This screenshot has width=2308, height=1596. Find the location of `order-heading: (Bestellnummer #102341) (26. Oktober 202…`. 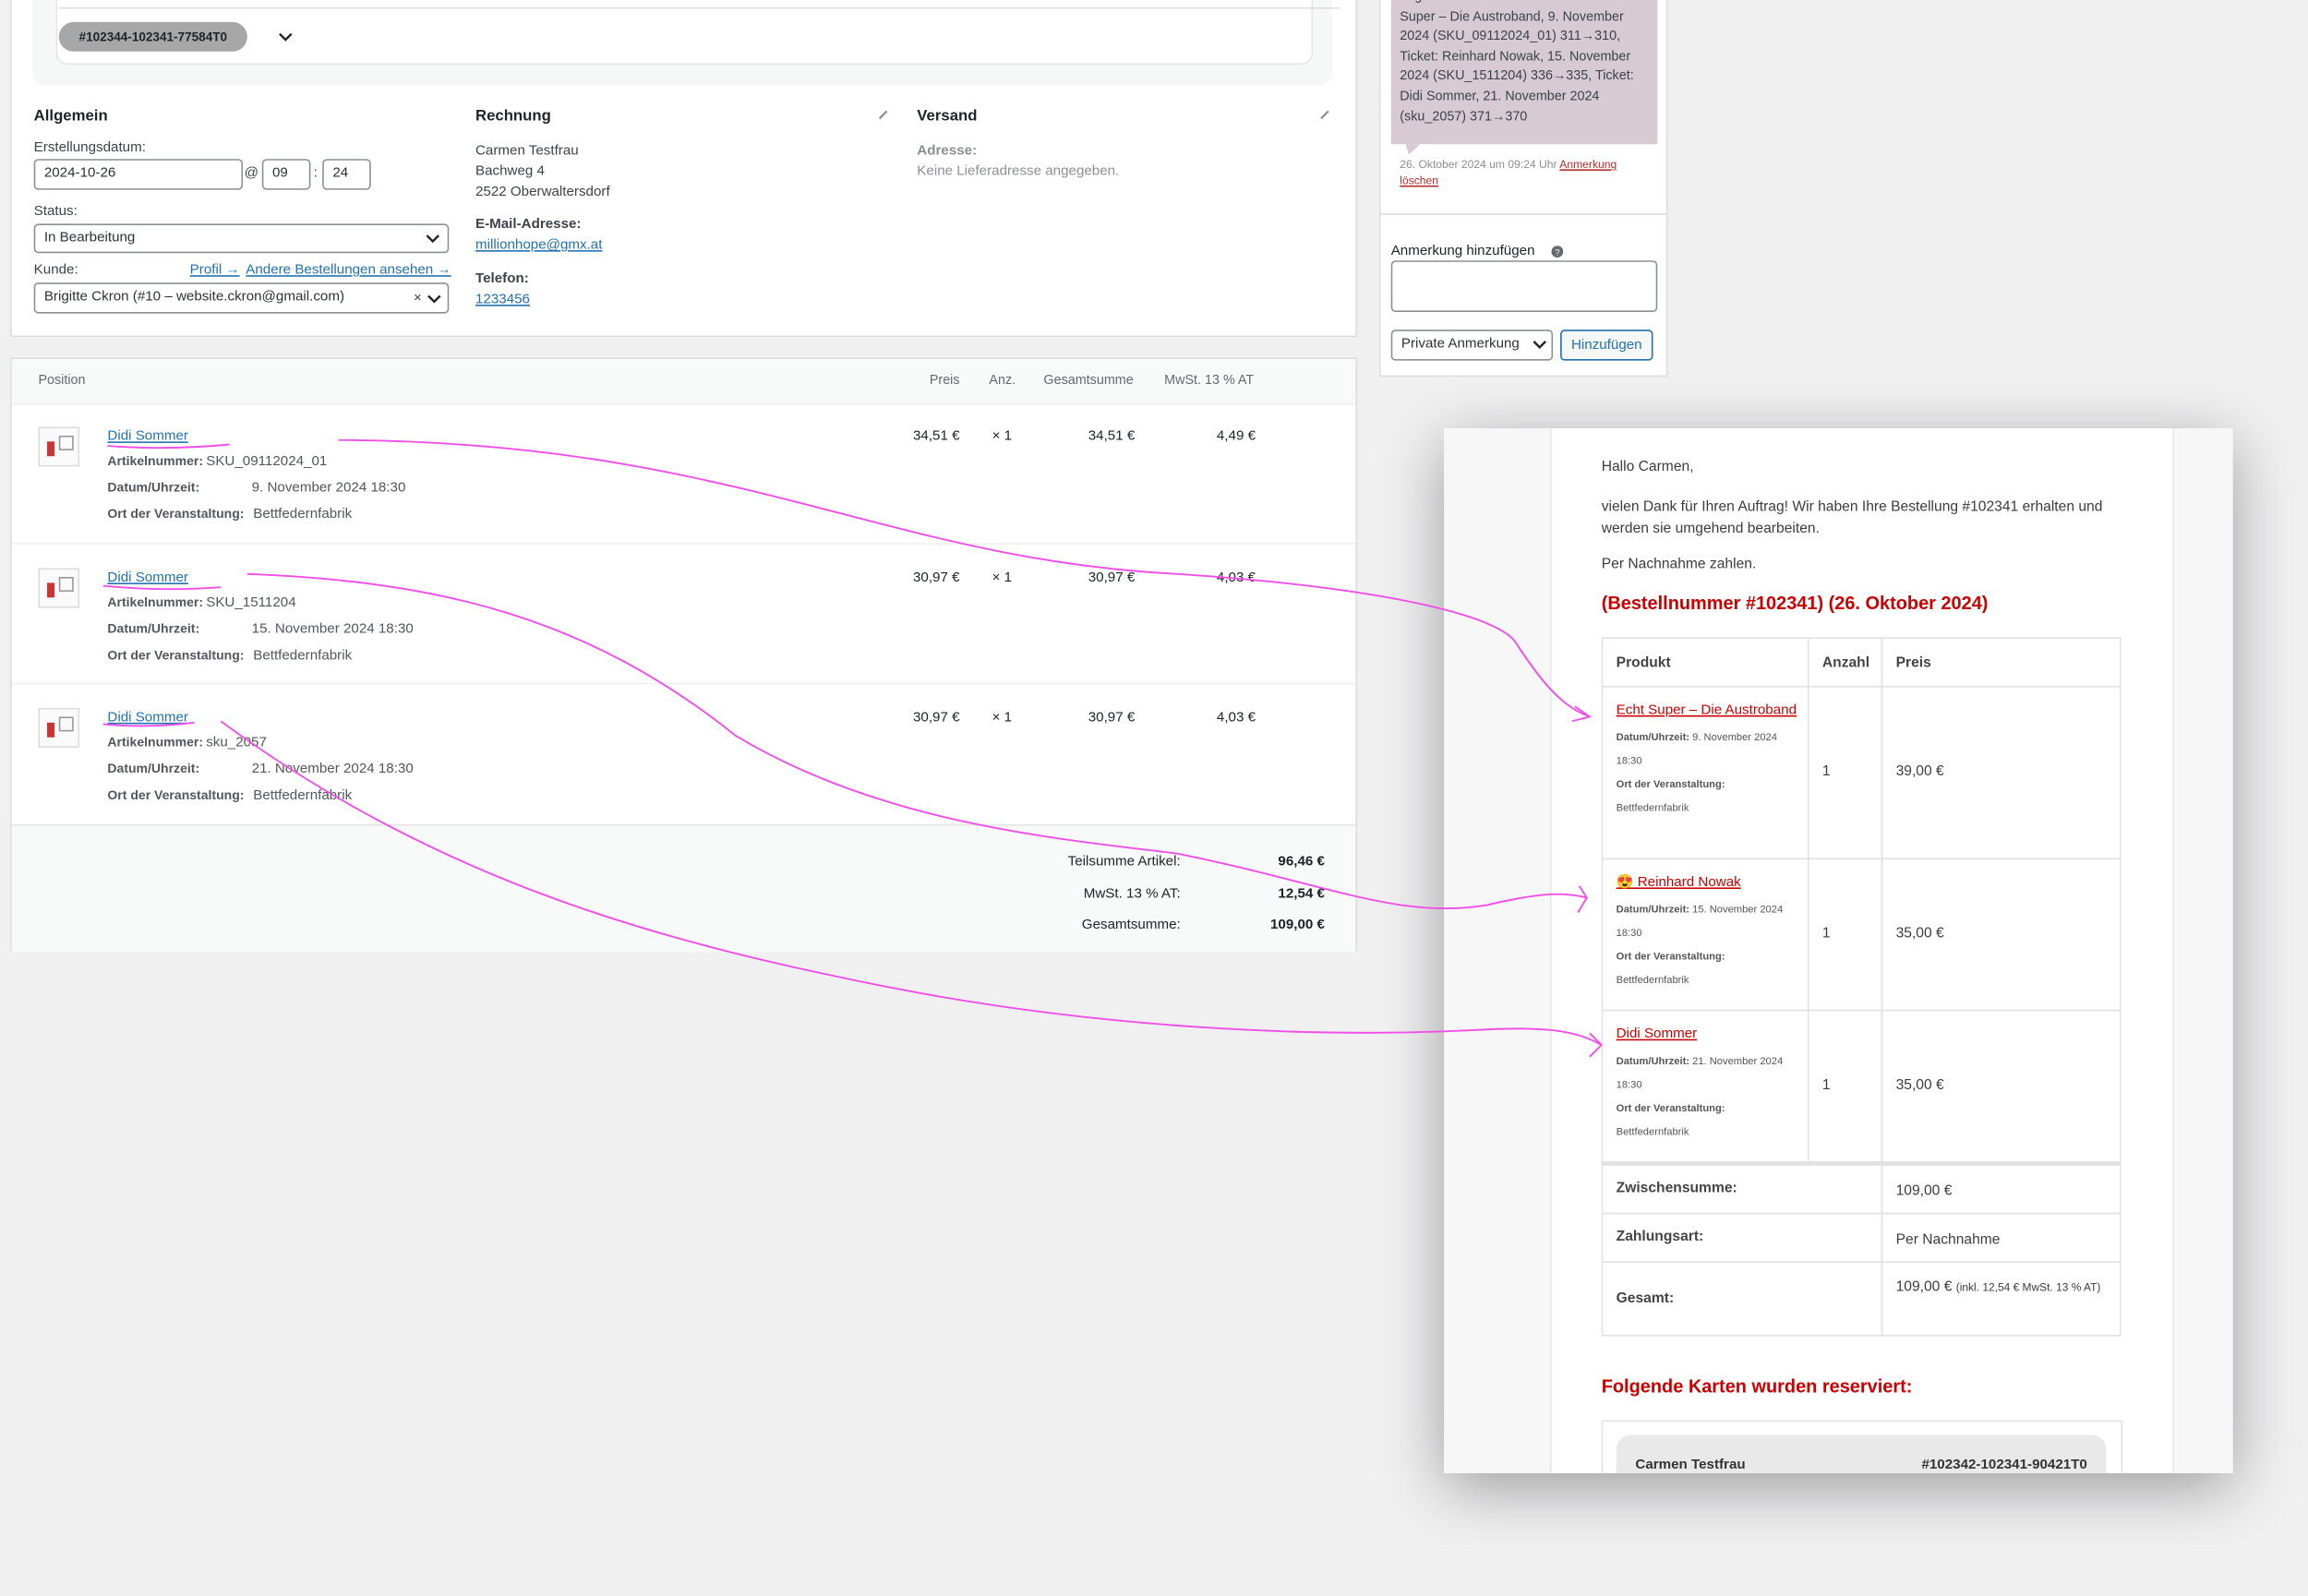

order-heading: (Bestellnummer #102341) (26. Oktober 202… is located at coordinates (1795, 603).